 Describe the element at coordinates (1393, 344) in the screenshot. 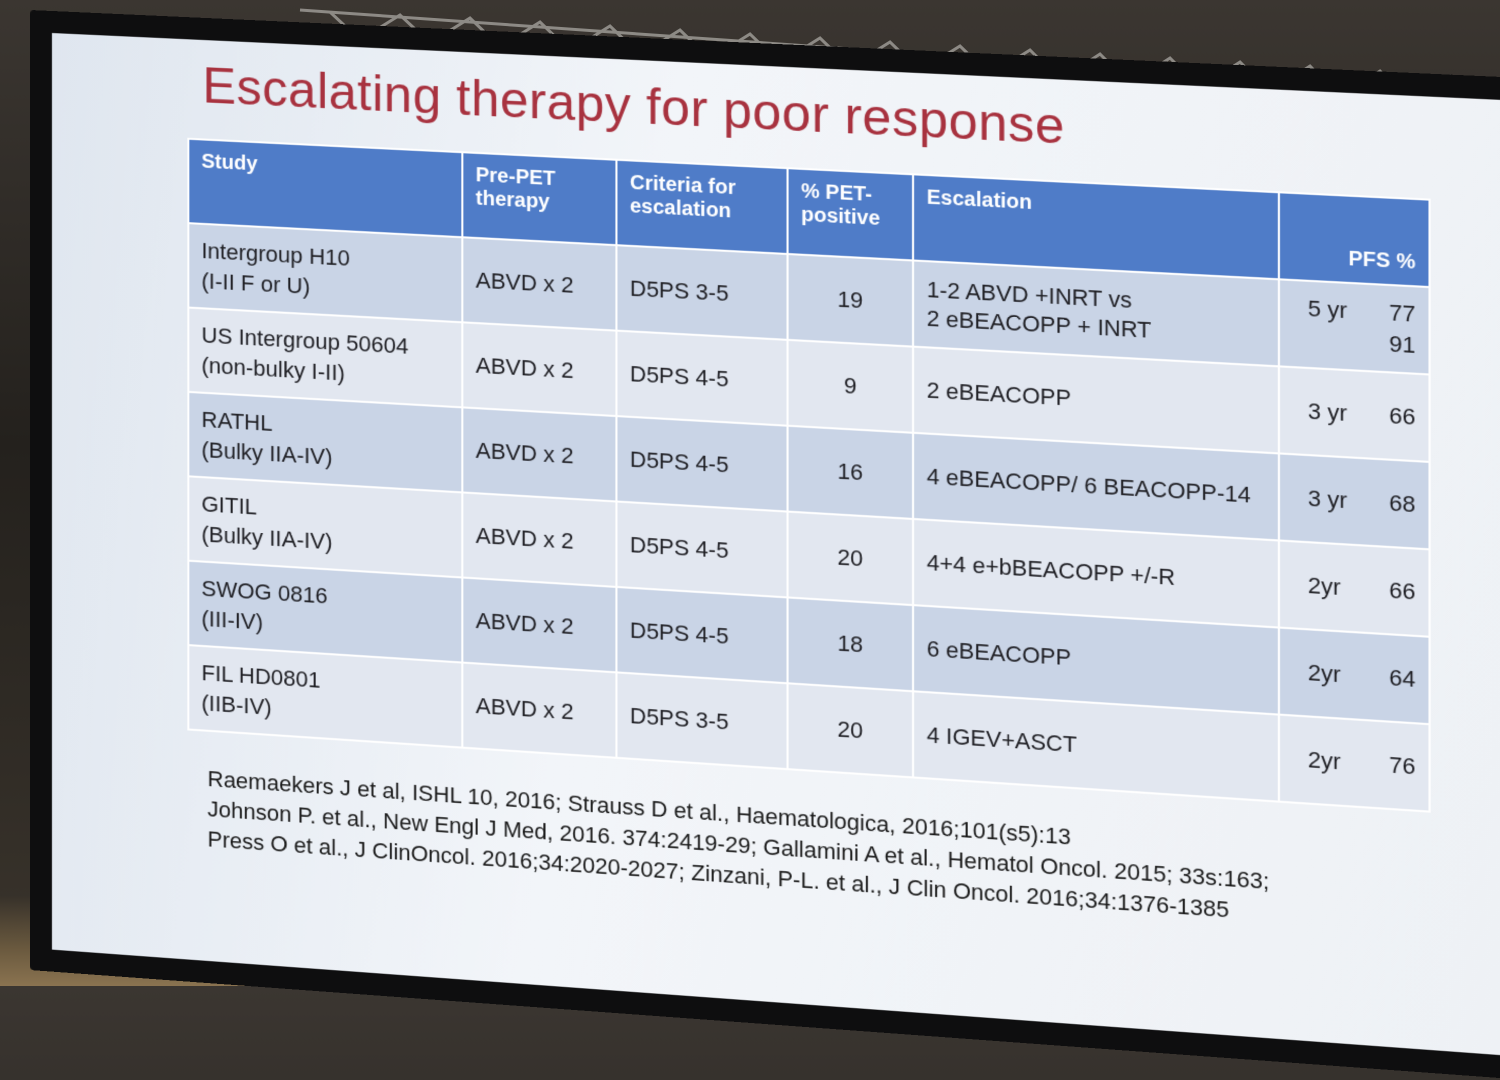

I see `pfs-value: 91` at that location.